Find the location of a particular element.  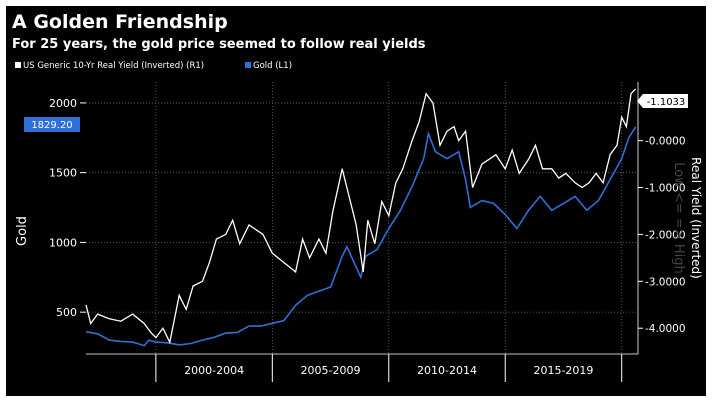

last-value-yield: -1.1033 is located at coordinates (666, 102).